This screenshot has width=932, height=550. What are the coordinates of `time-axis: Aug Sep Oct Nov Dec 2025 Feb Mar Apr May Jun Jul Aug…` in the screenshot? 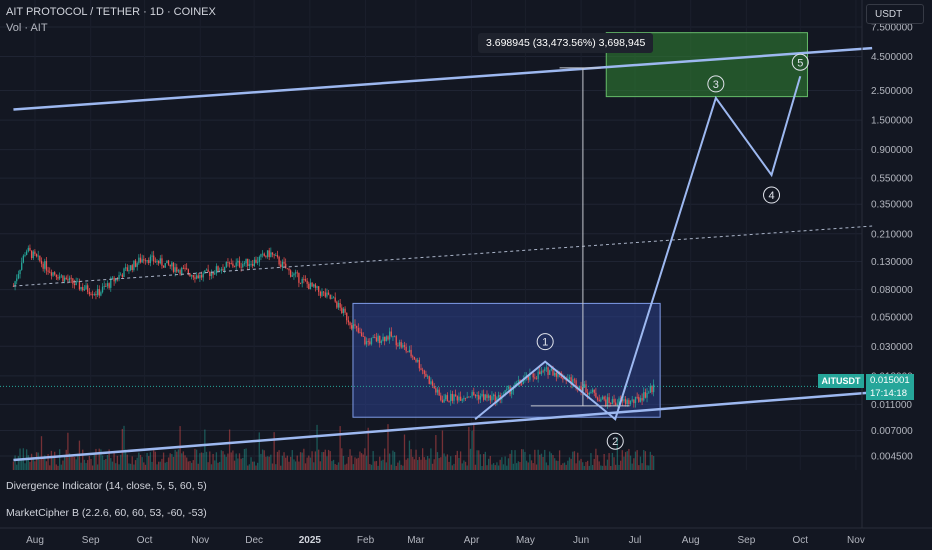 It's located at (466, 536).